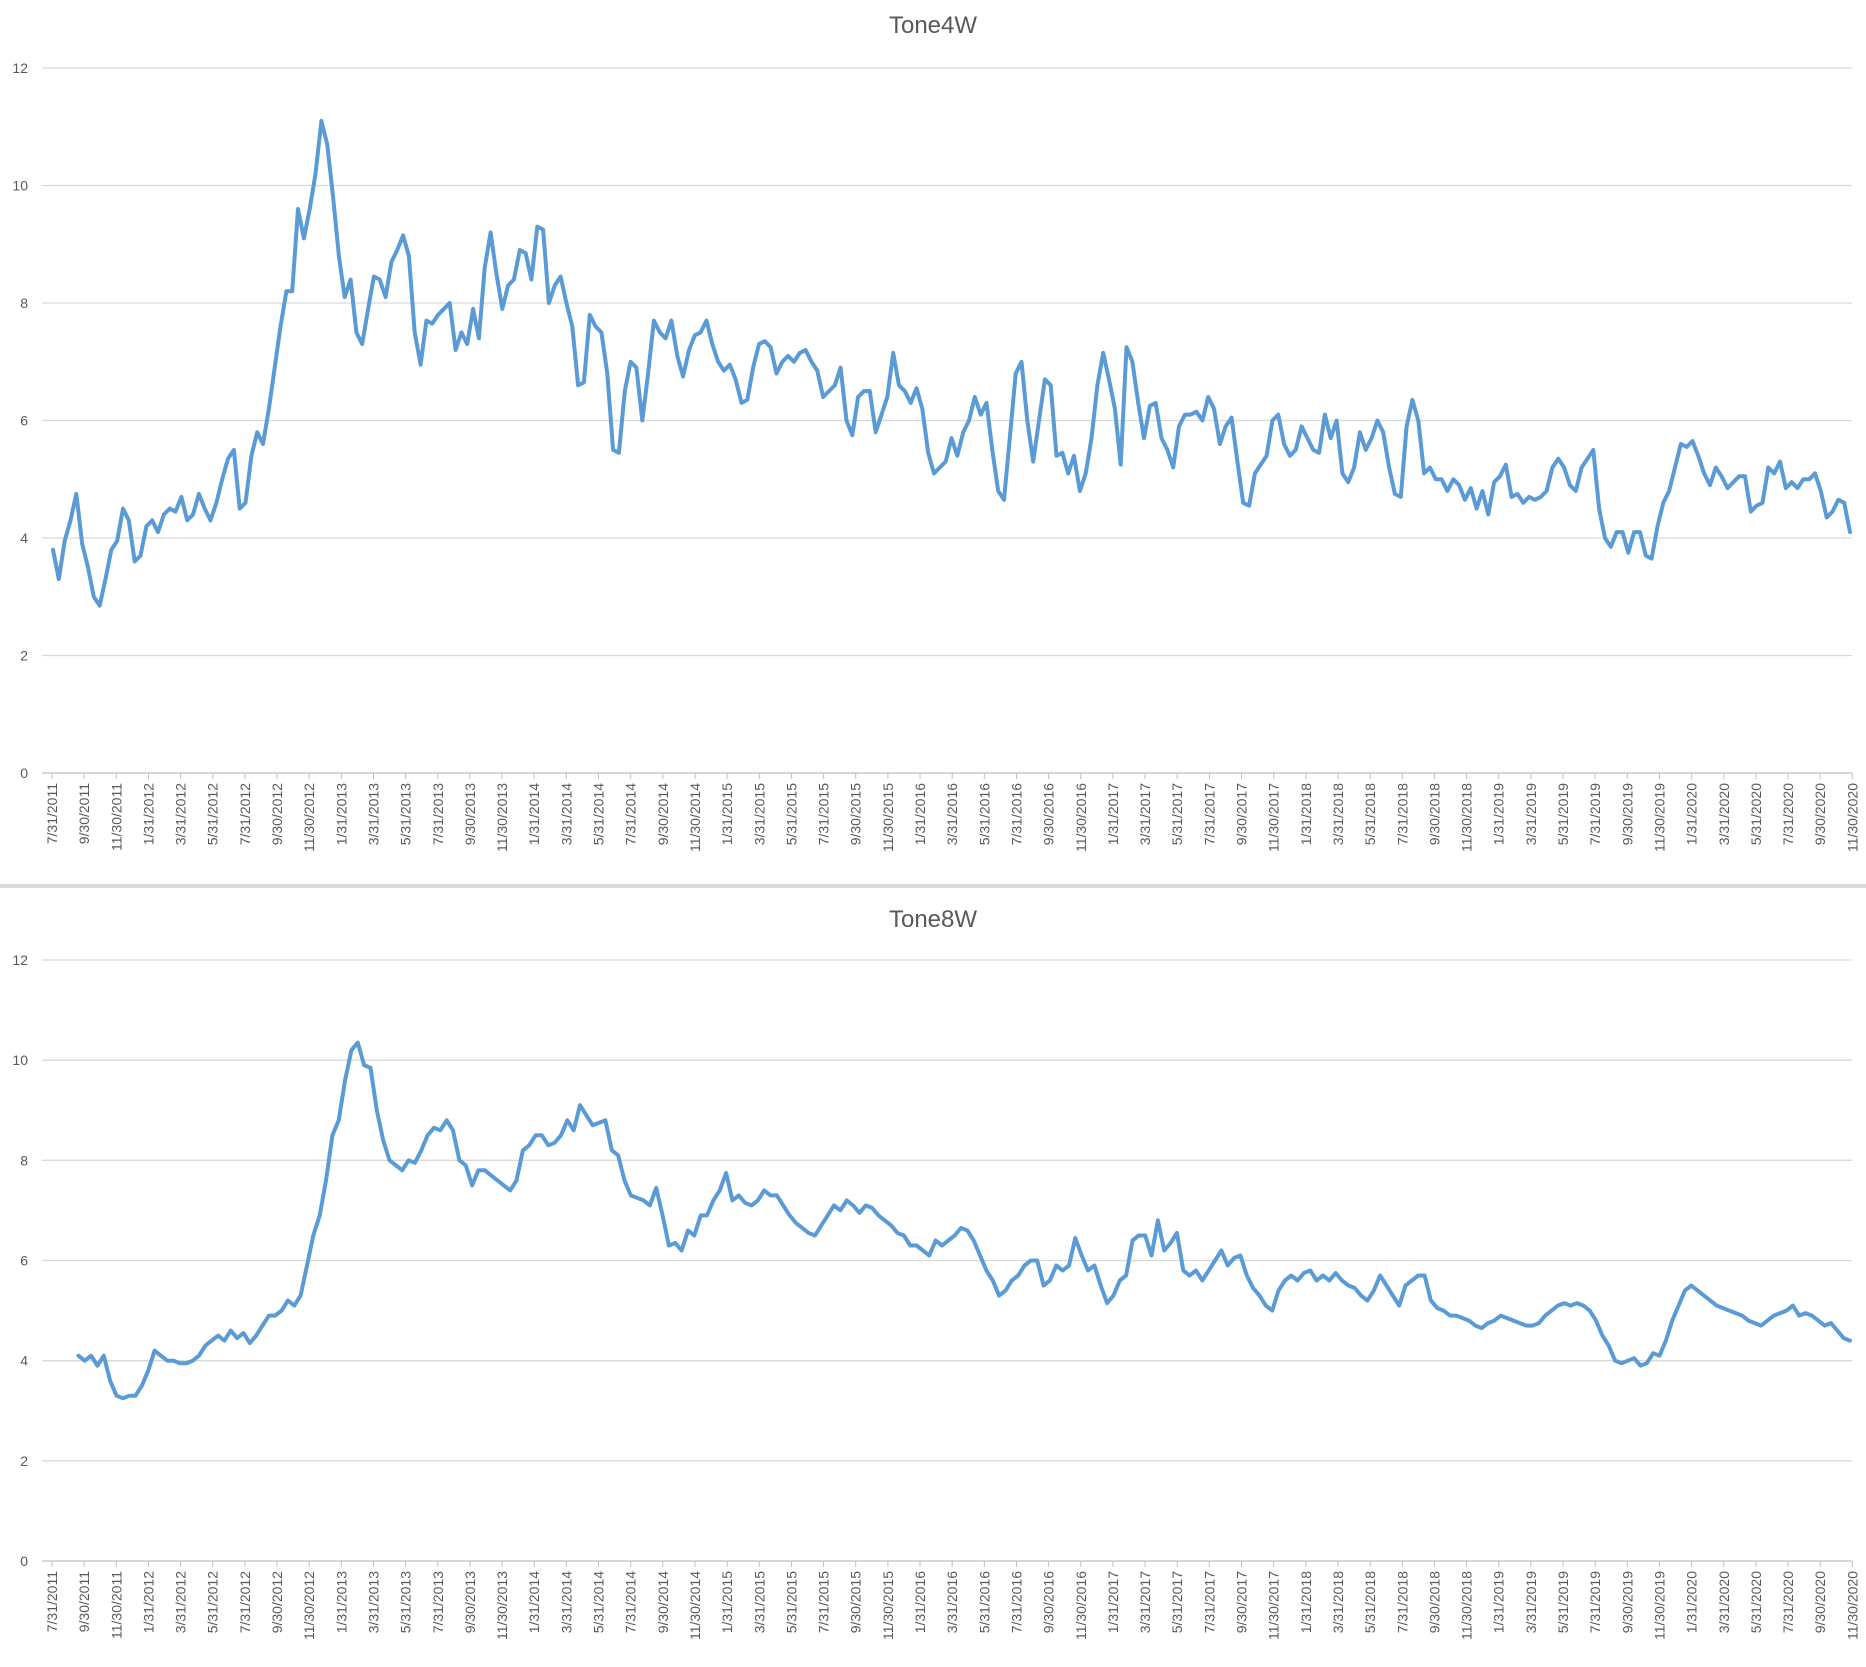 The height and width of the screenshot is (1667, 1866). What do you see at coordinates (984, 1602) in the screenshot?
I see `x-tick-label: 5/31/2016` at bounding box center [984, 1602].